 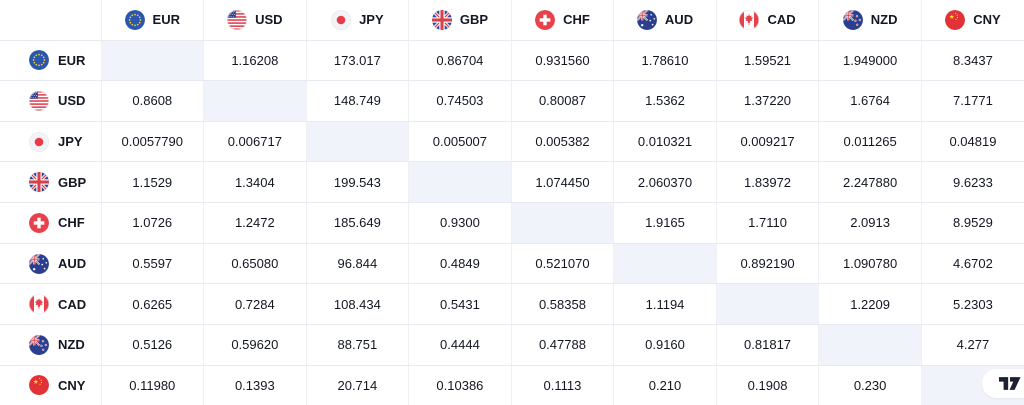 I want to click on row-header-nzd: NZD, so click(x=51, y=345).